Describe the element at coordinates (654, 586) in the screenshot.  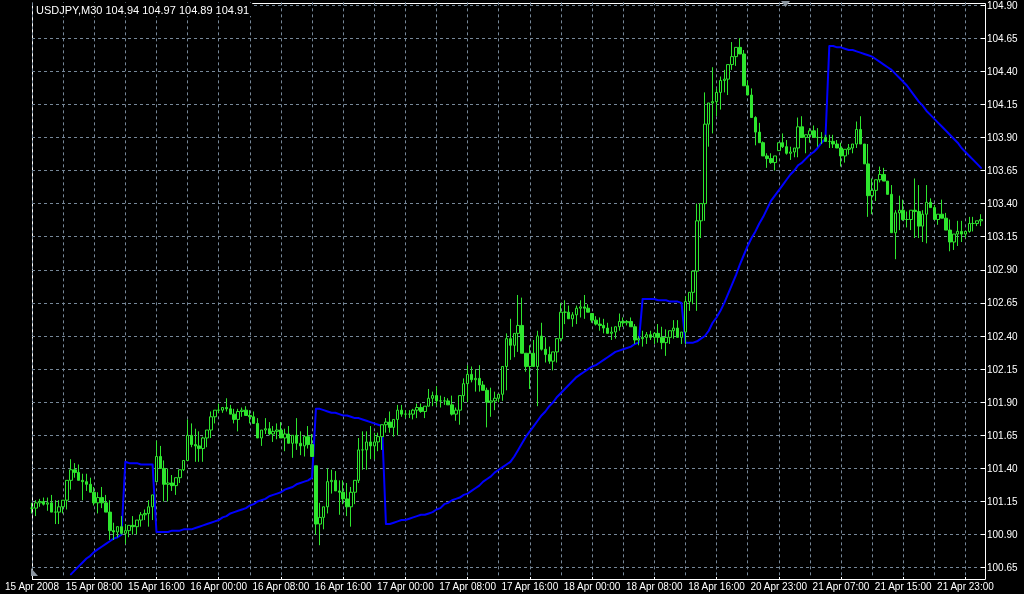
I see `x-tick-label: 18 Apr 08:00` at that location.